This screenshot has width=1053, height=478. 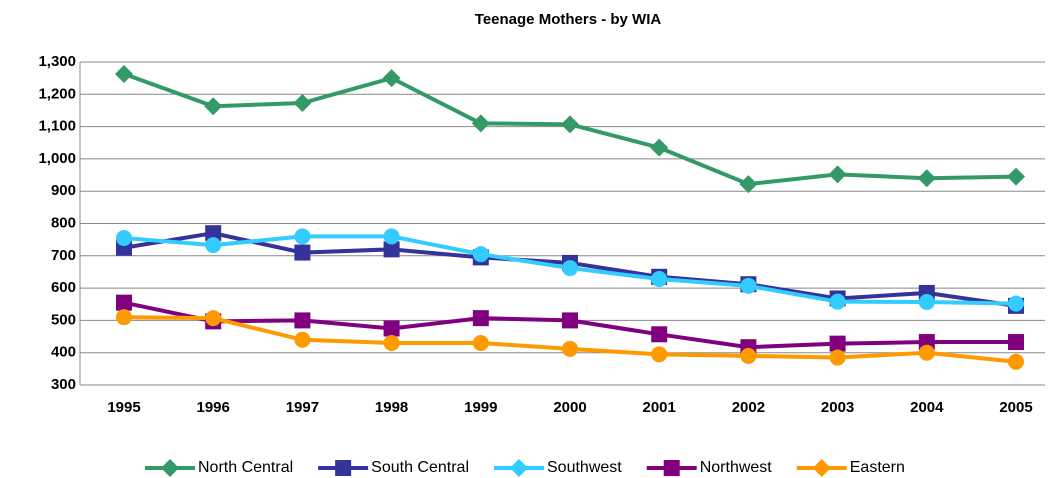 I want to click on x-tick-label: 1995, so click(x=123, y=407).